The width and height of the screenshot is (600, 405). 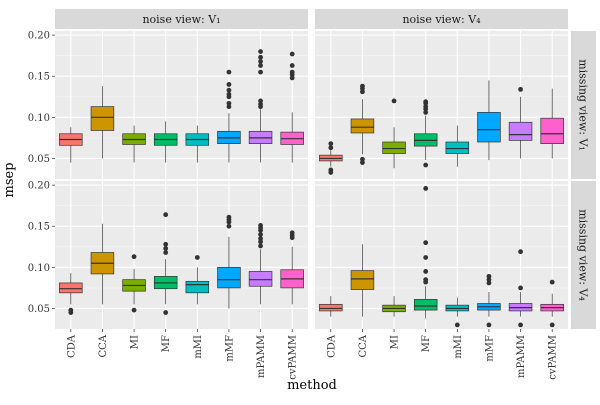 What do you see at coordinates (583, 255) in the screenshot?
I see `row-strip-label-2: missing view: V₄` at bounding box center [583, 255].